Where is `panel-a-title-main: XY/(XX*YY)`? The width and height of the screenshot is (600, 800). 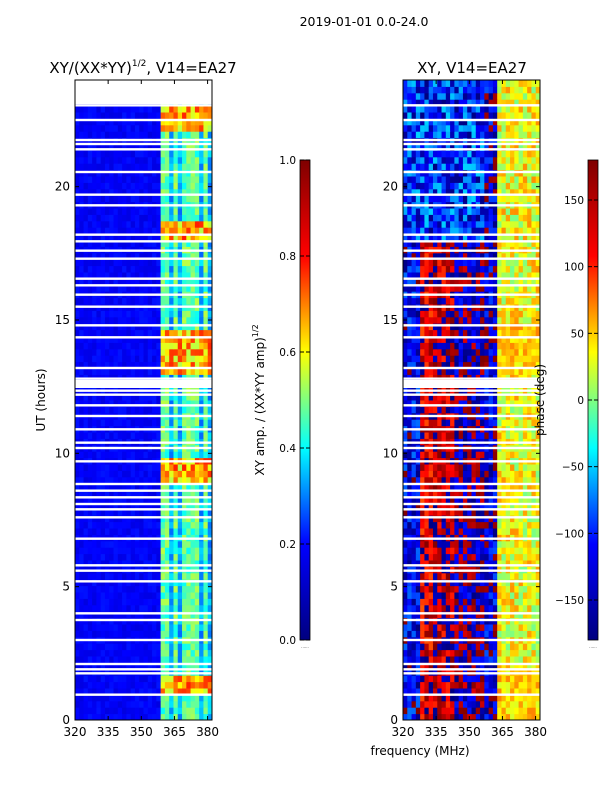
panel-a-title-main: XY/(XX*YY) is located at coordinates (90, 68).